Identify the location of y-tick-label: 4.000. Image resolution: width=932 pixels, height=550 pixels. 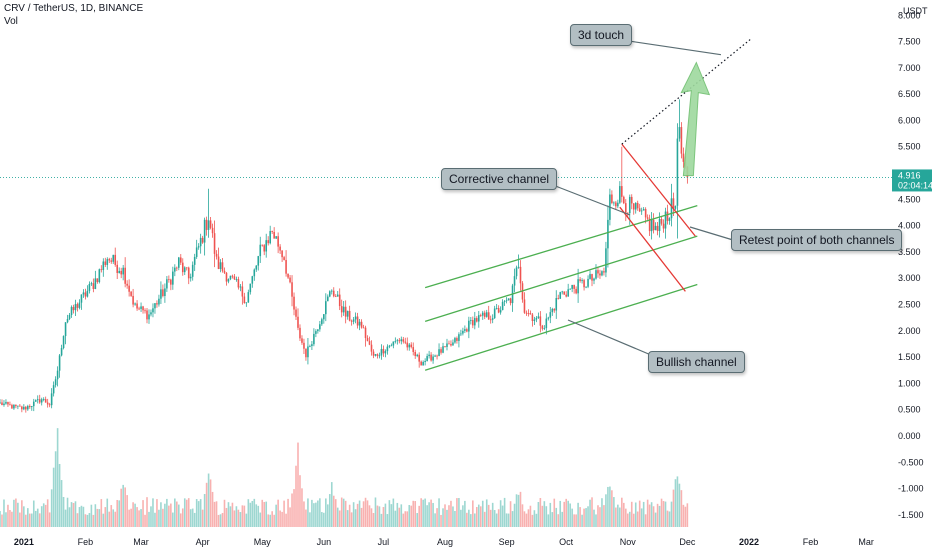
(909, 226).